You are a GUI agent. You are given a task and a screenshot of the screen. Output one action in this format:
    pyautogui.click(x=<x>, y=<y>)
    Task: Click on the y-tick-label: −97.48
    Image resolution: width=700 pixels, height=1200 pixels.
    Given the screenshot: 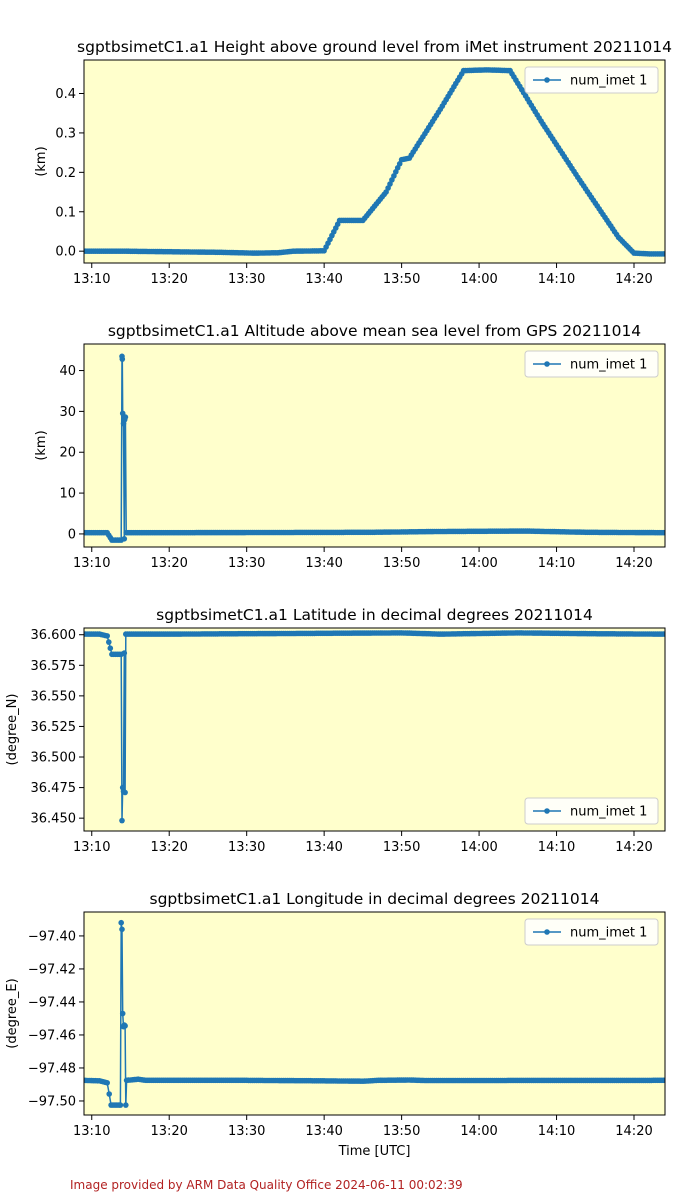 What is the action you would take?
    pyautogui.click(x=52, y=1068)
    